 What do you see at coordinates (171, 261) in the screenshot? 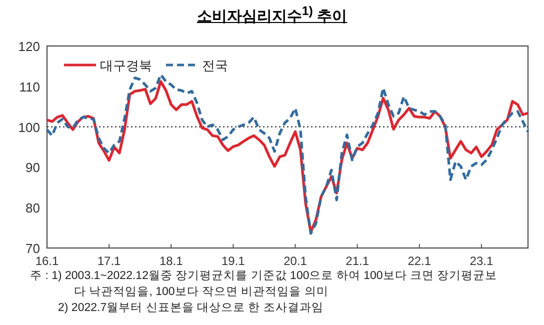
I see `x-tick-label: 18.1` at bounding box center [171, 261].